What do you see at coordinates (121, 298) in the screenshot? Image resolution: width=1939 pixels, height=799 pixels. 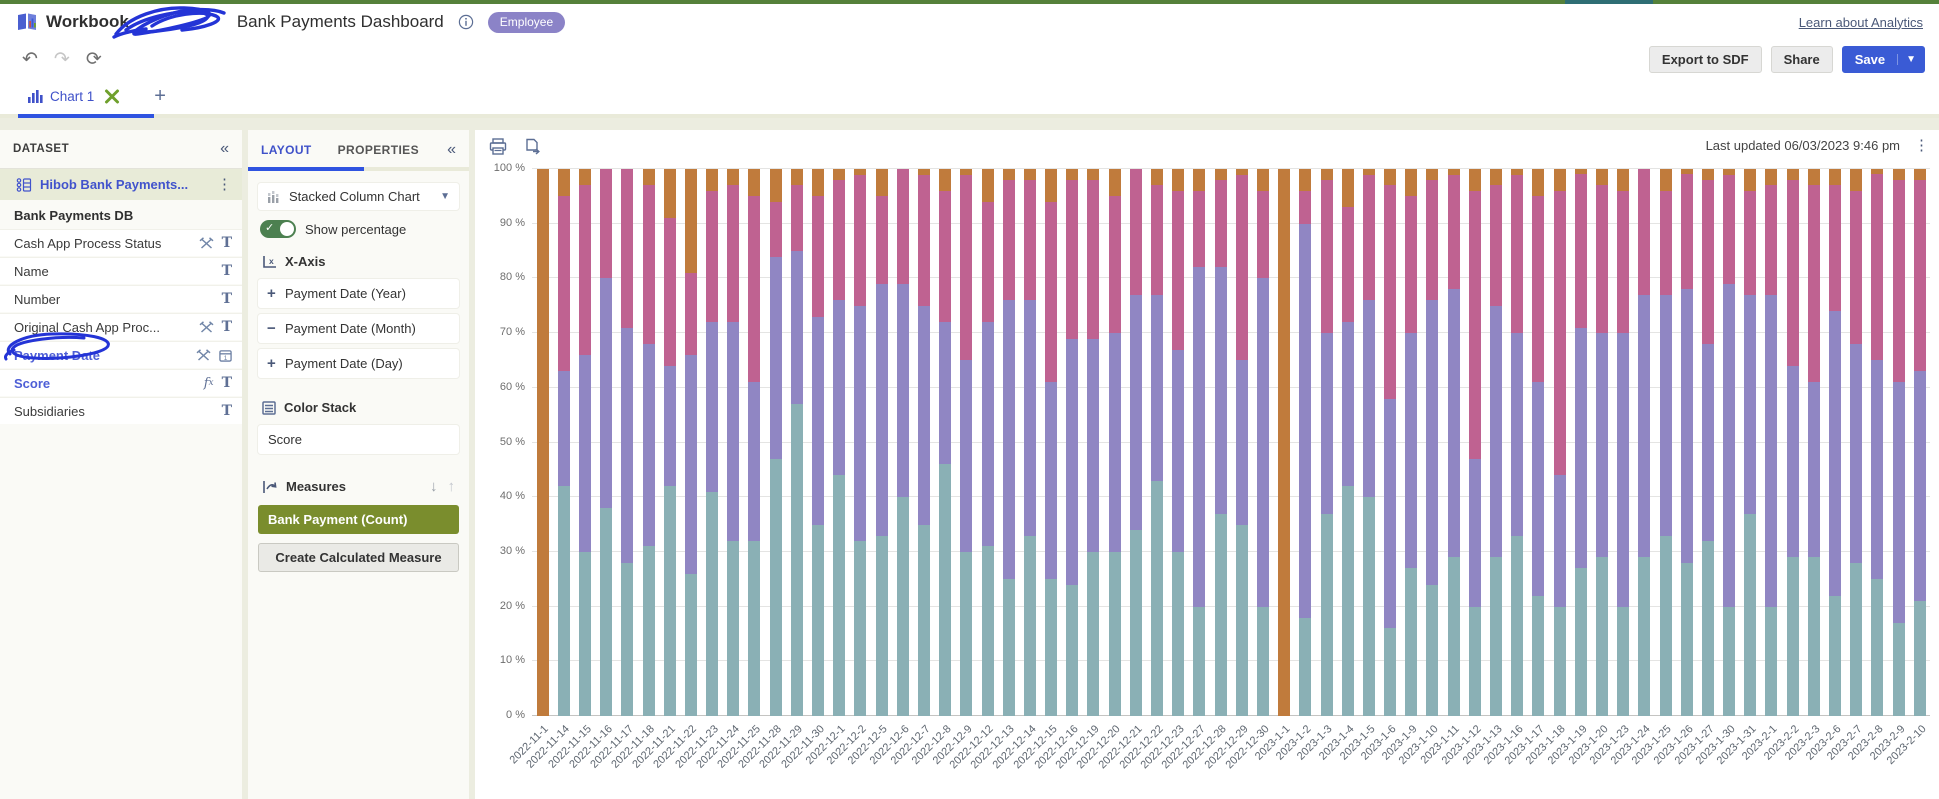 I see `dataset-field-number: Number T` at bounding box center [121, 298].